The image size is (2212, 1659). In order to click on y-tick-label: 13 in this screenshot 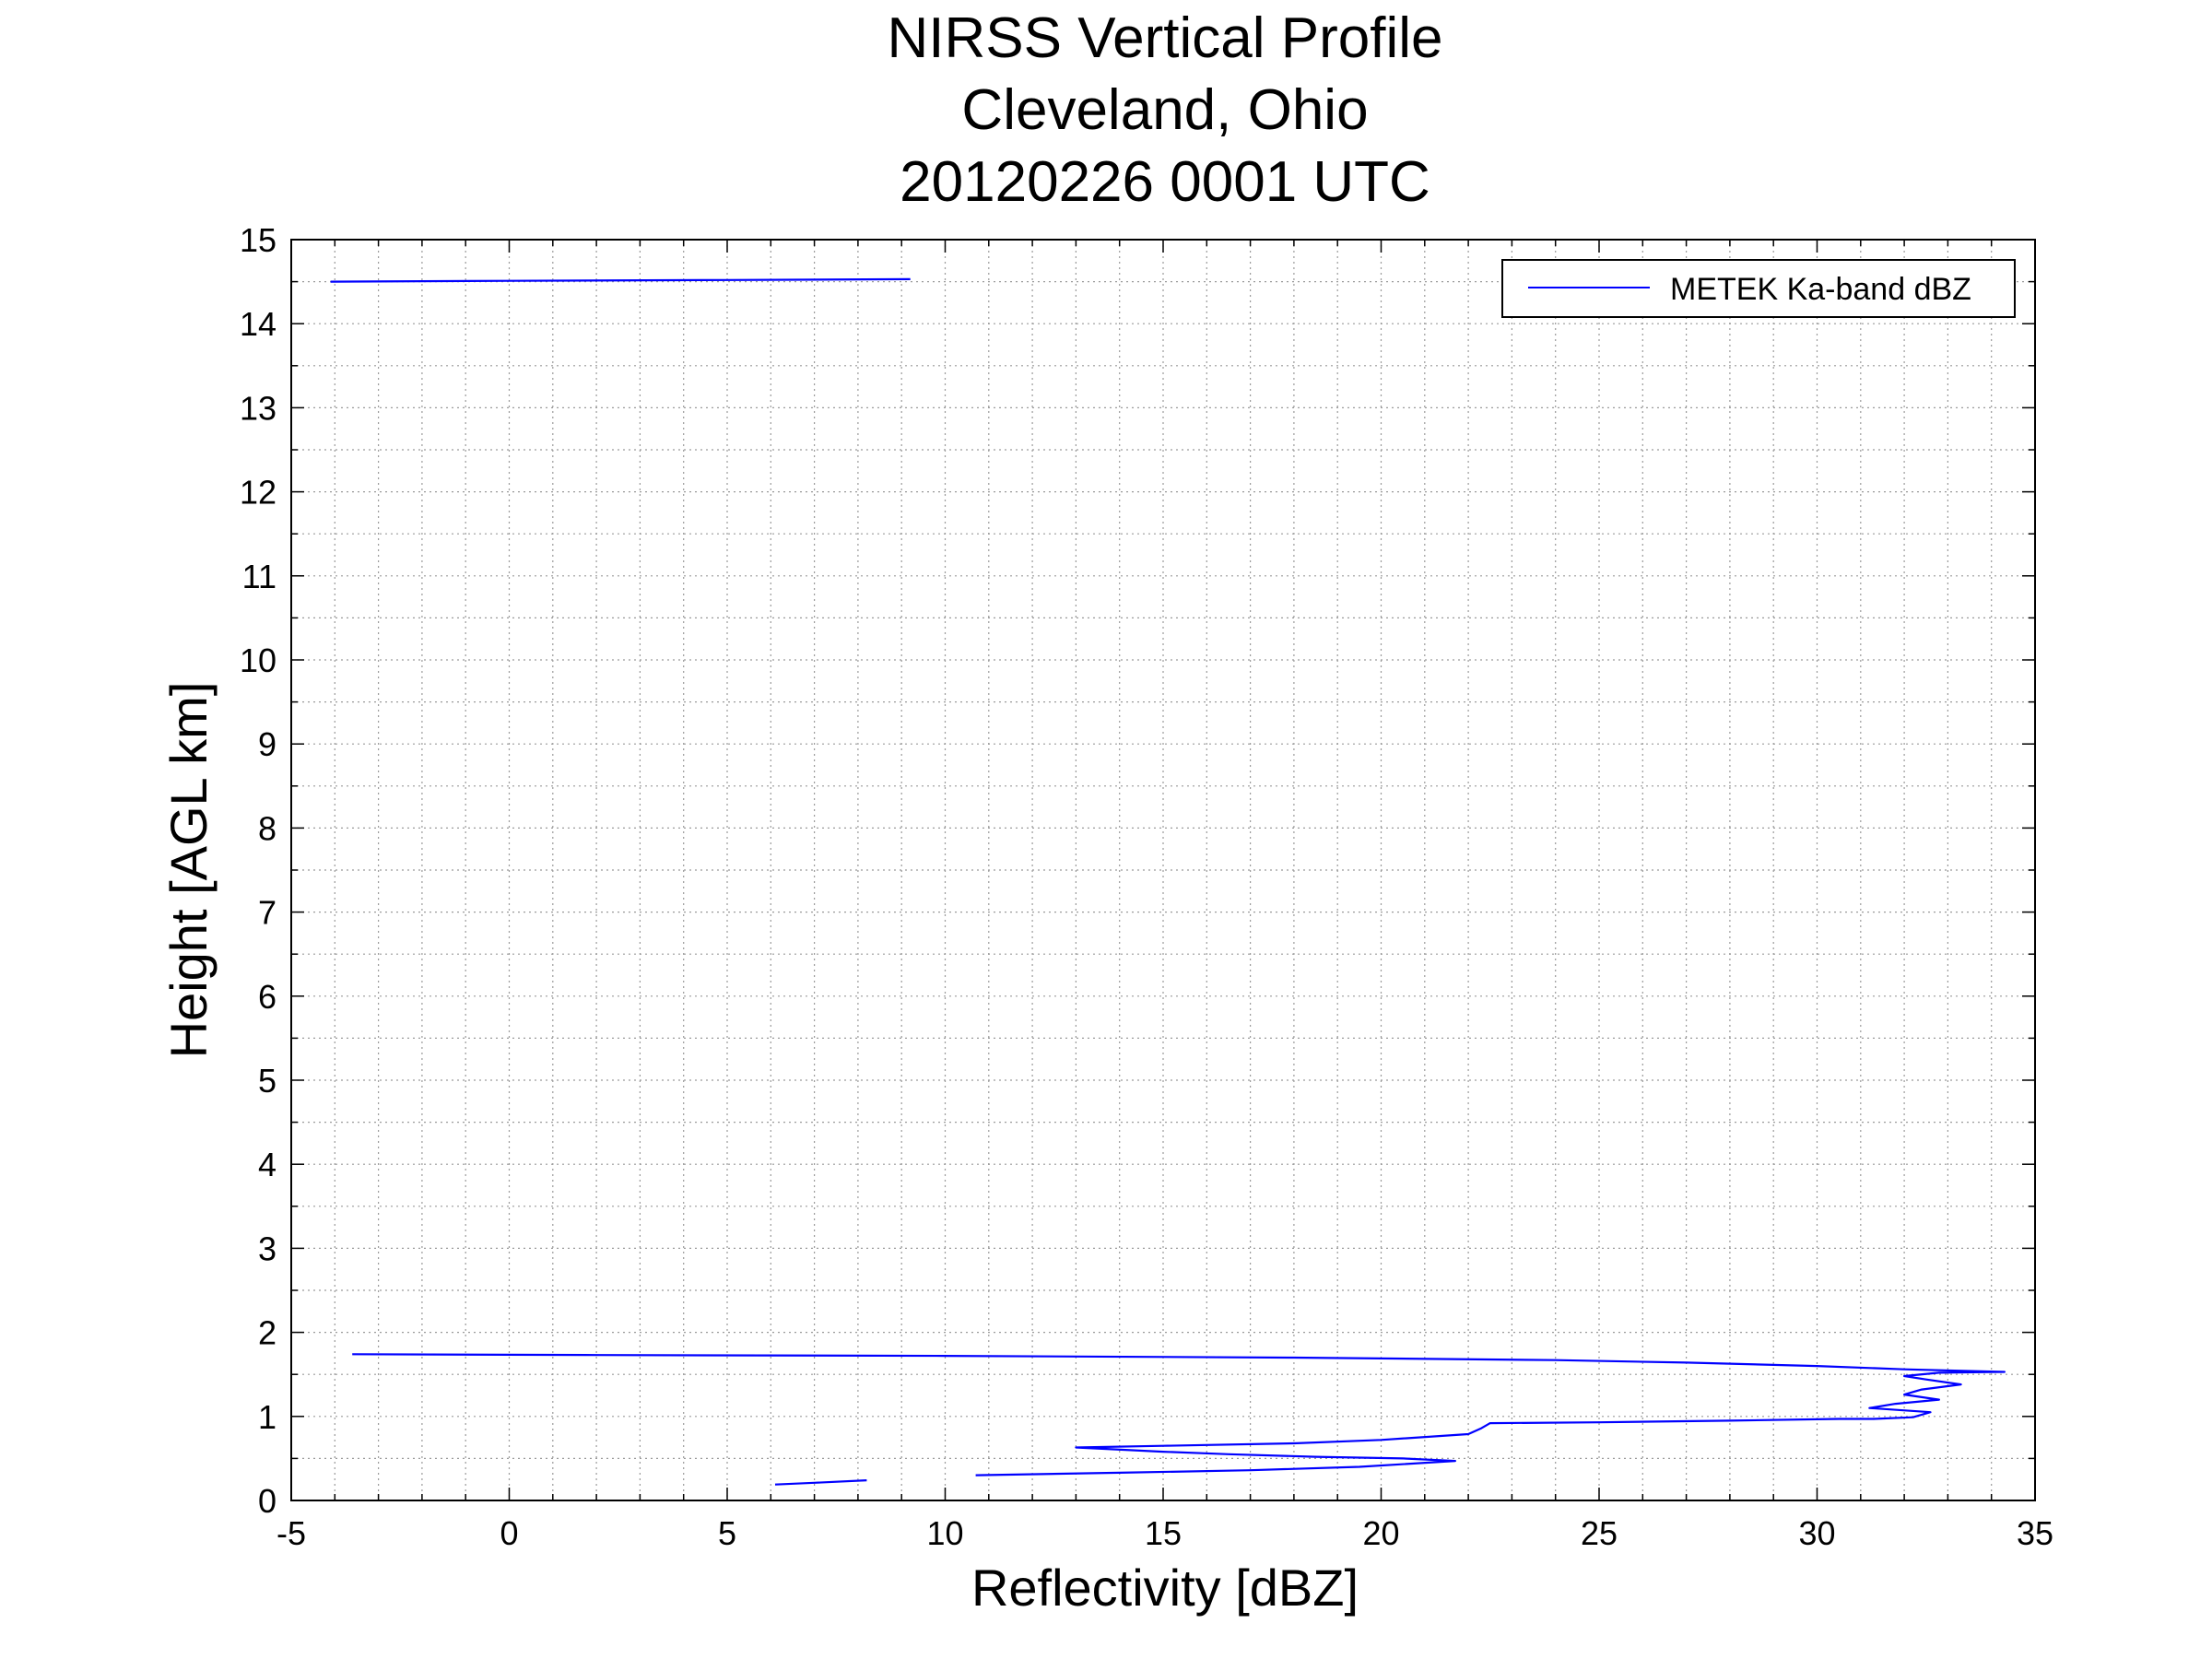, I will do `click(258, 408)`.